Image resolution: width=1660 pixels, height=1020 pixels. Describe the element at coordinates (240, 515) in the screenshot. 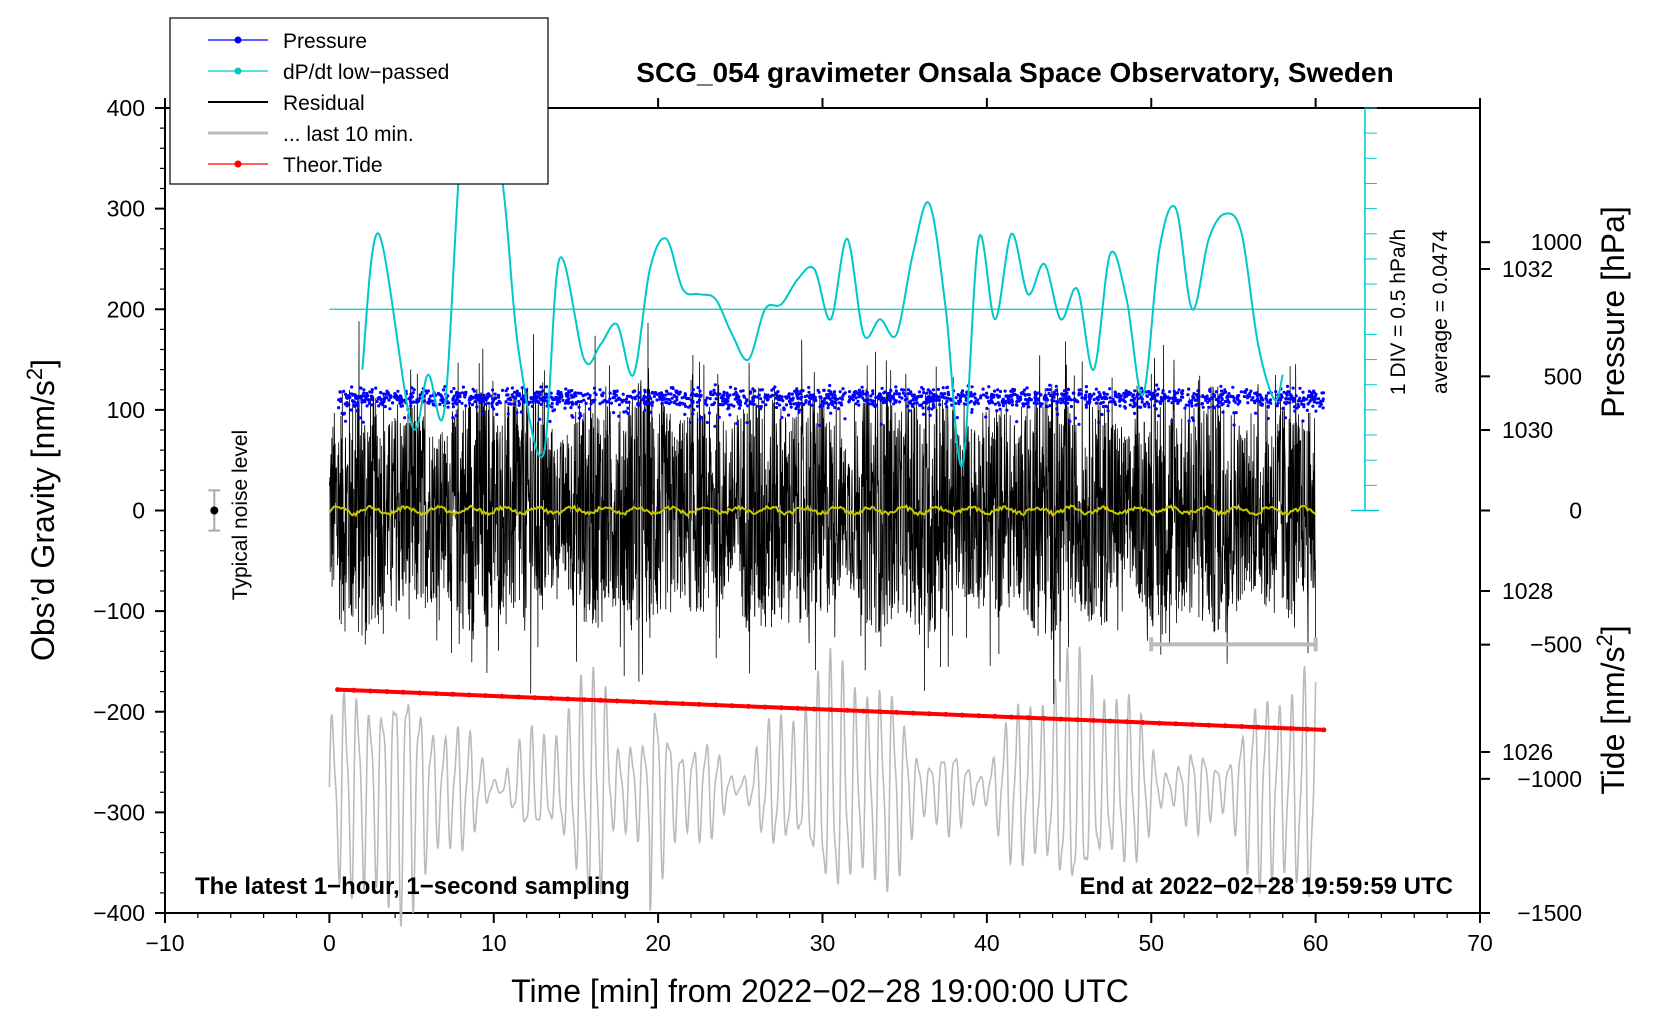

I see `noise-level-label: Typical noise level` at that location.